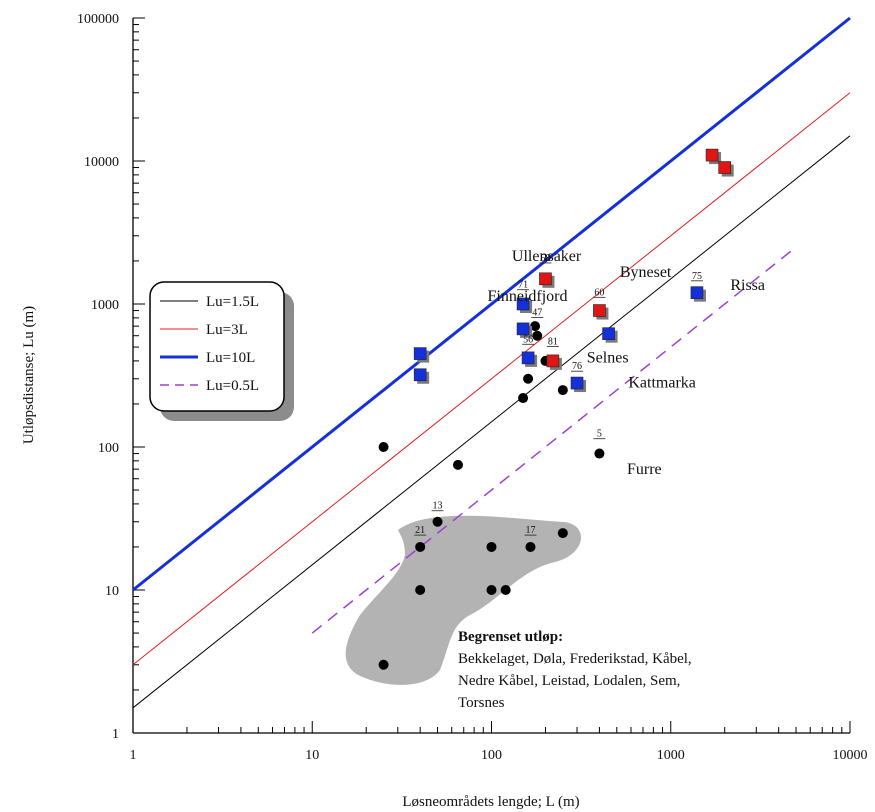 The image size is (875, 812). Describe the element at coordinates (491, 755) in the screenshot. I see `x-tick-label: 100` at that location.